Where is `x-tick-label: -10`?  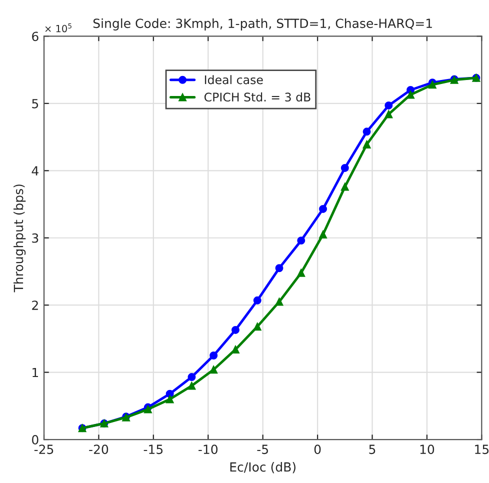
x-tick-label: -10 is located at coordinates (208, 449).